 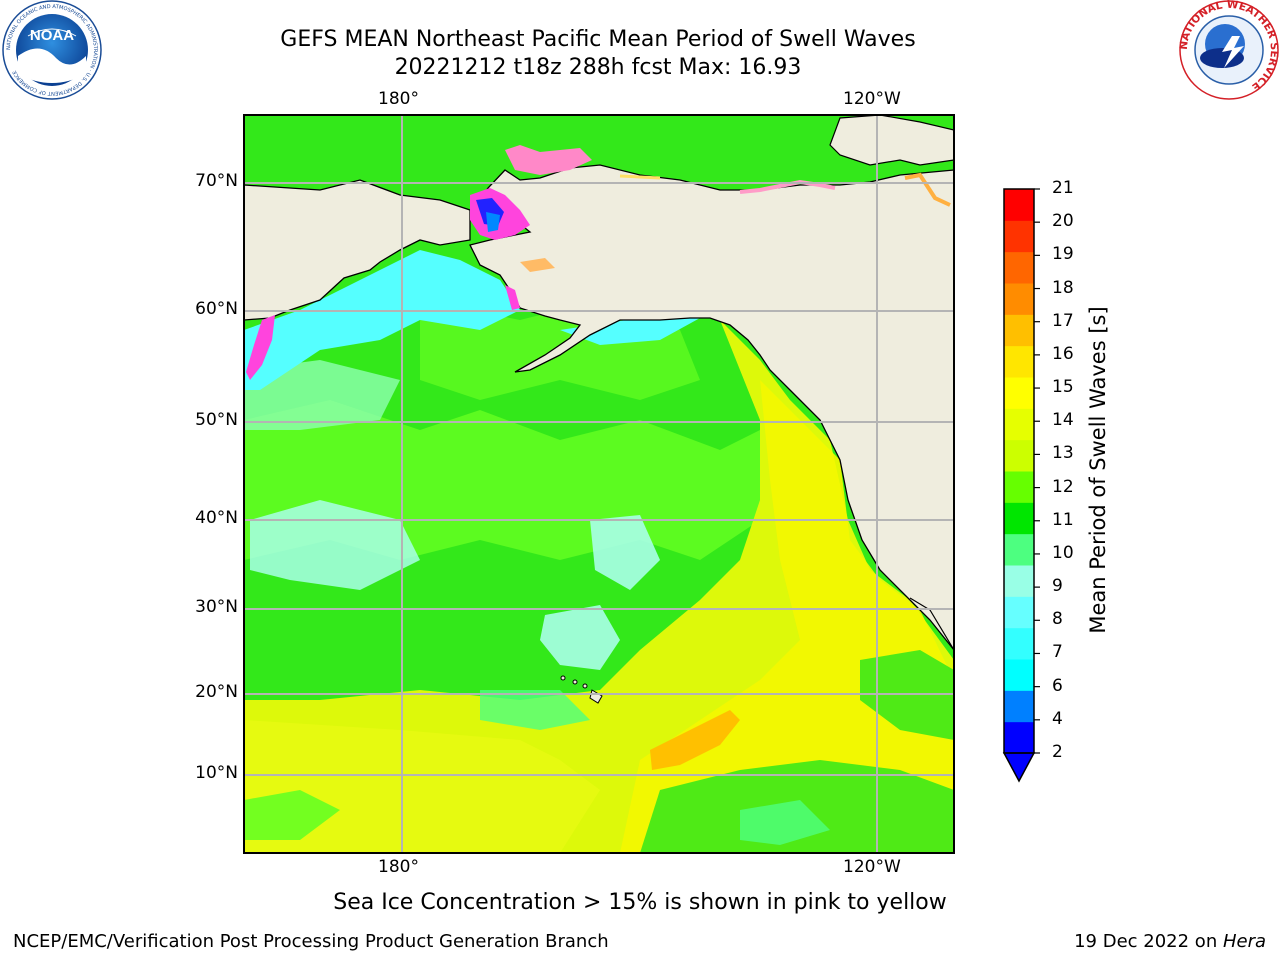 What do you see at coordinates (216, 773) in the screenshot?
I see `lat-label-10n: 10°N` at bounding box center [216, 773].